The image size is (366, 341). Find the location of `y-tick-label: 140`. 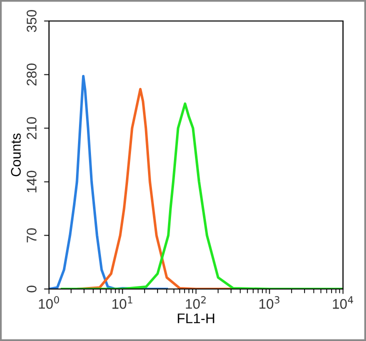

y-tick-label: 140 is located at coordinates (31, 181).